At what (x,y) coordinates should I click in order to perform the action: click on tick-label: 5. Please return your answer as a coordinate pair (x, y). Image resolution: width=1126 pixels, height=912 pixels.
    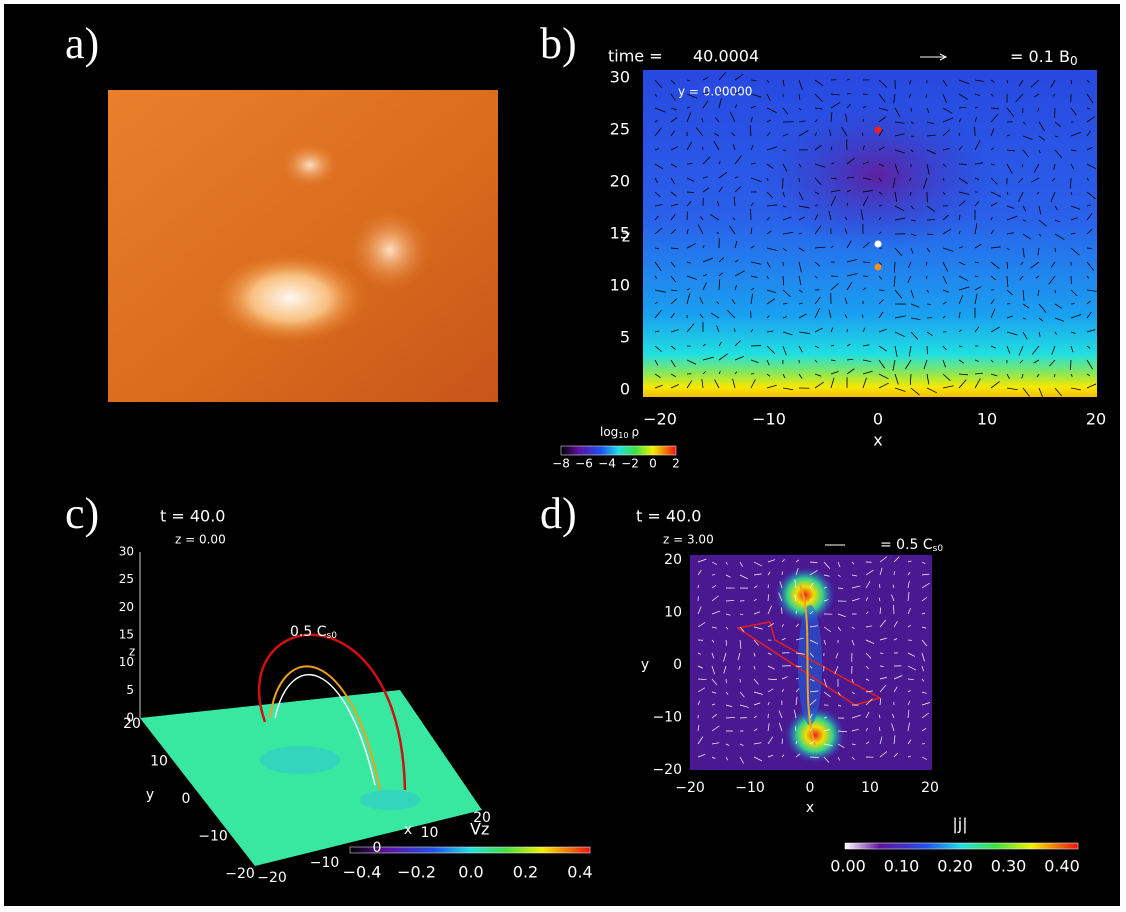
    Looking at the image, I should click on (130, 690).